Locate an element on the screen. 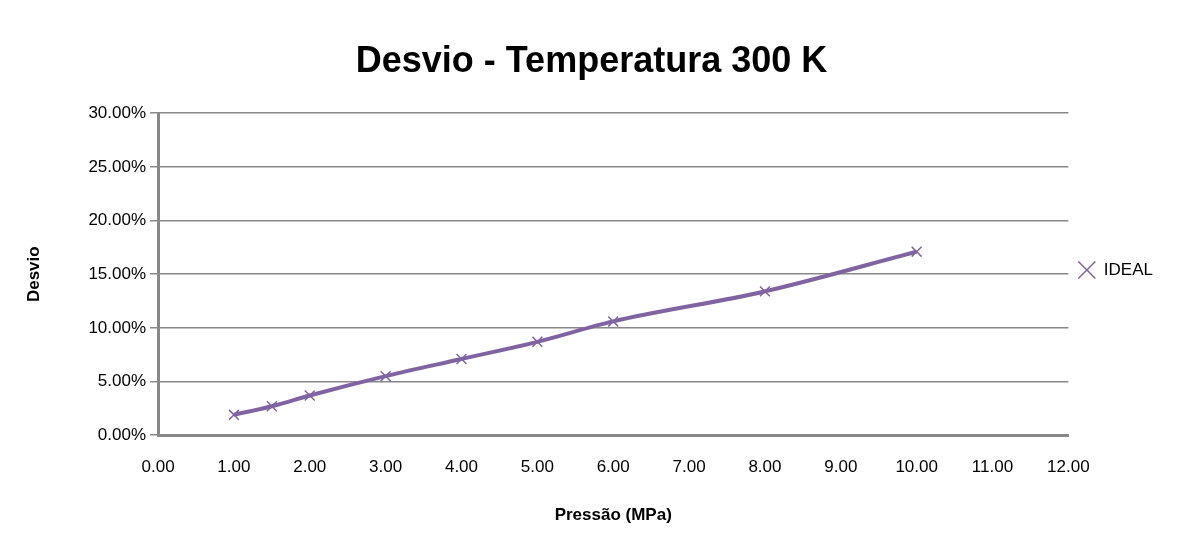  x-tick-label: 5.00 is located at coordinates (537, 467).